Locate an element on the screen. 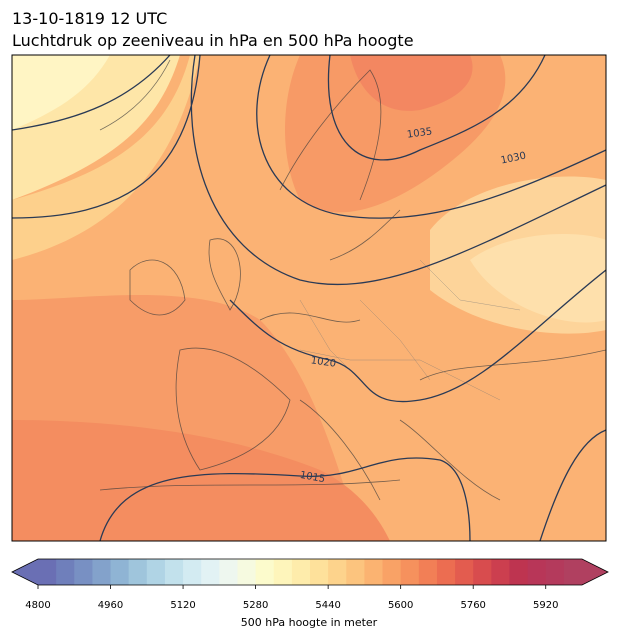  colorbar-label: 500 hPa hoogte in meter is located at coordinates (309, 622).